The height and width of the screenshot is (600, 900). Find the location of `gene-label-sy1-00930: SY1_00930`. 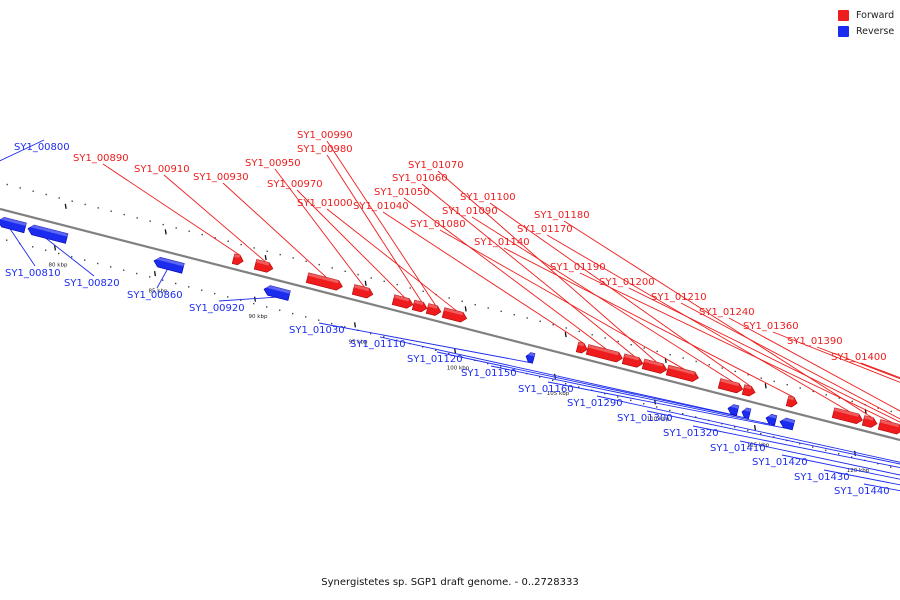

gene-label-sy1-00930: SY1_00930 is located at coordinates (221, 177).